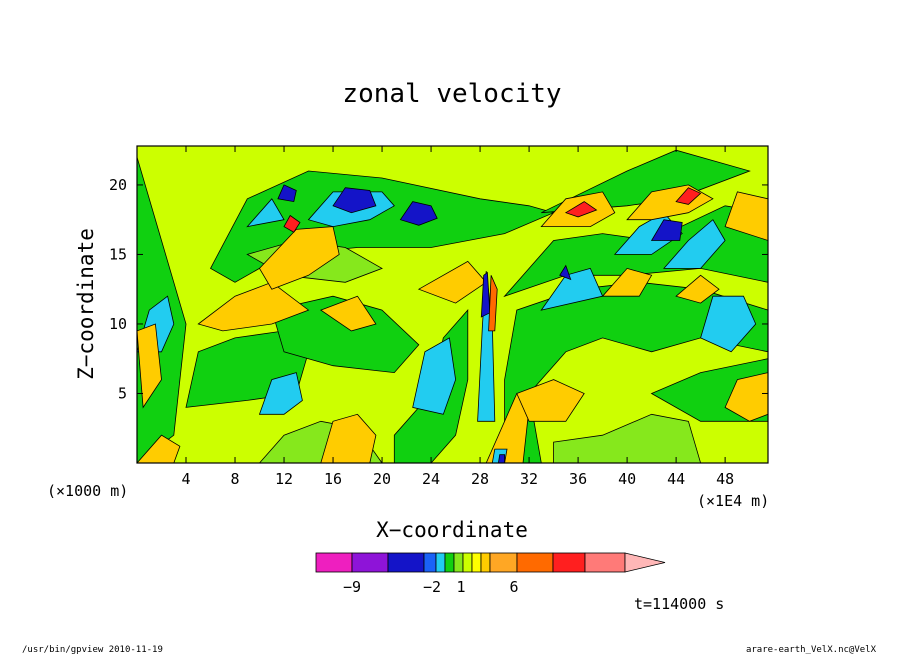 Image resolution: width=904 pixels, height=654 pixels. What do you see at coordinates (460, 587) in the screenshot?
I see `legend-label: 1` at bounding box center [460, 587].